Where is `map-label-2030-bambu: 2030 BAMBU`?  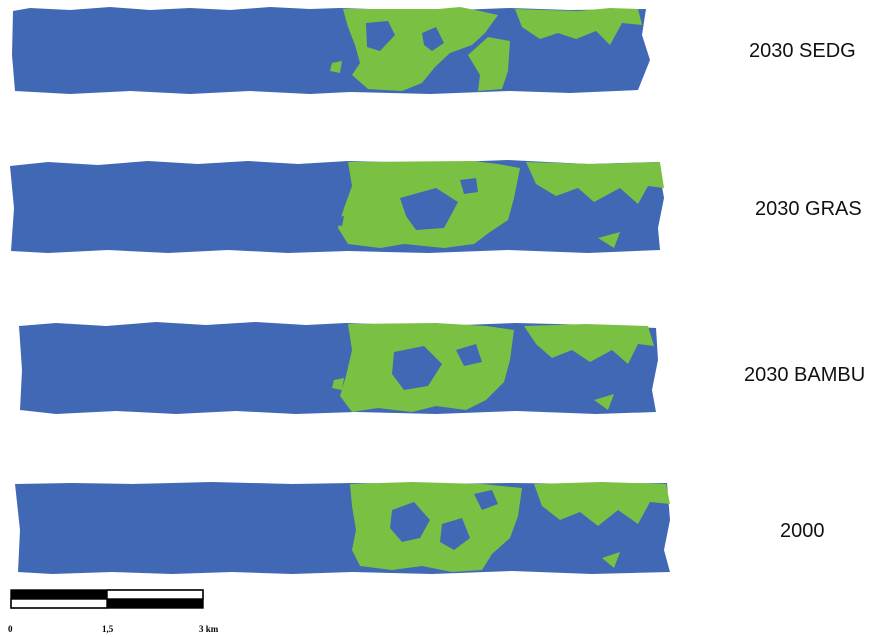
map-label-2030-bambu: 2030 BAMBU is located at coordinates (805, 375).